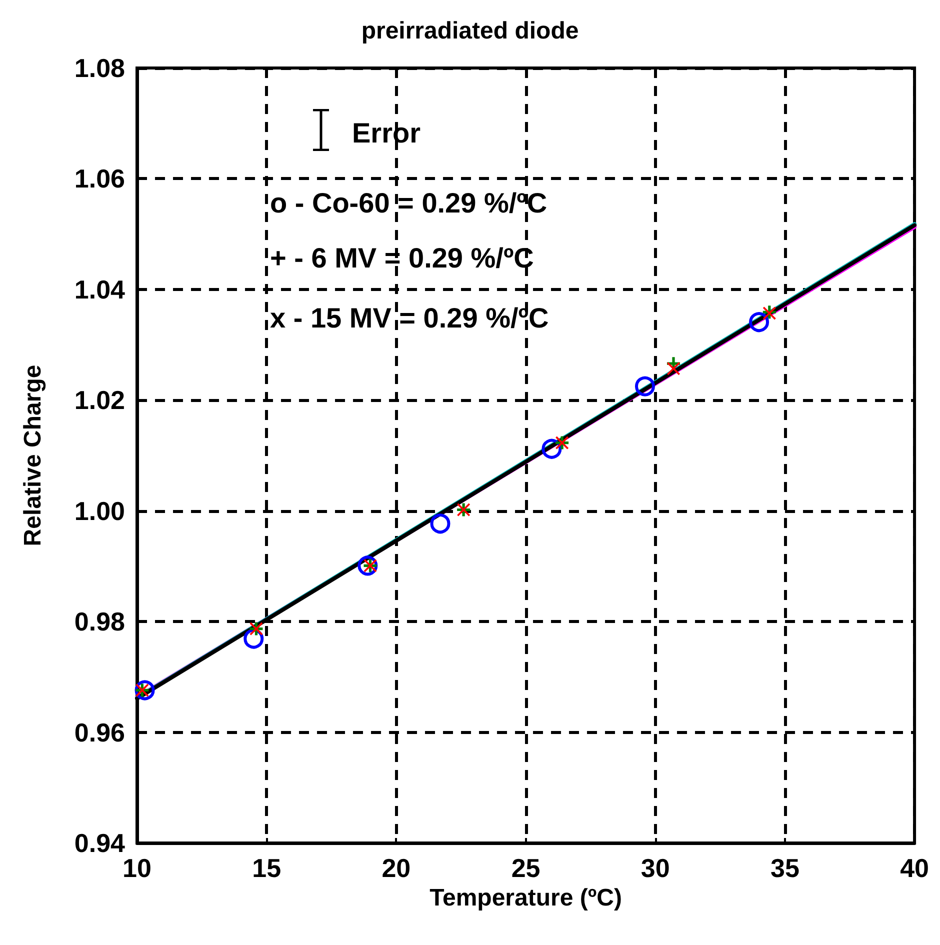 This screenshot has height=945, width=940. What do you see at coordinates (409, 318) in the screenshot?
I see `annotation: x - 15 MV = 0.29 %/ºC` at bounding box center [409, 318].